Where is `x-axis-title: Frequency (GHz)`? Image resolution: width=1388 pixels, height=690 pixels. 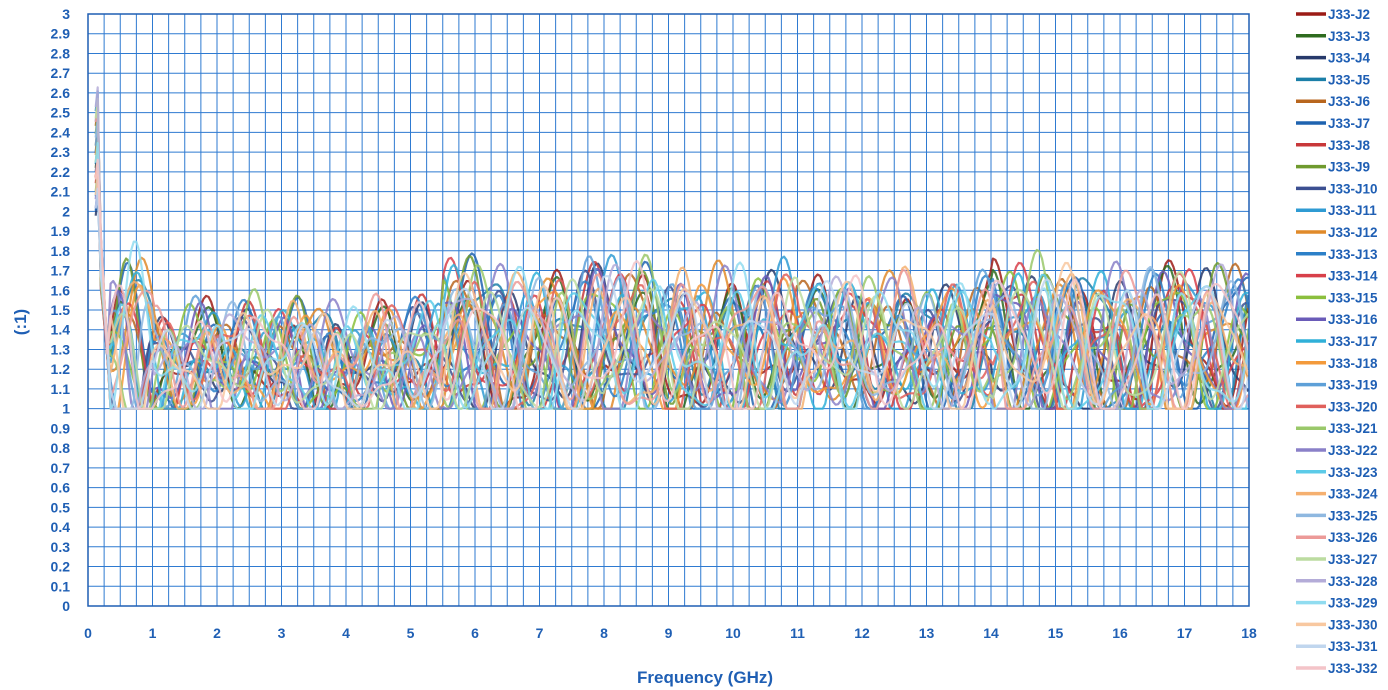
x-axis-title: Frequency (GHz) is located at coordinates (705, 677).